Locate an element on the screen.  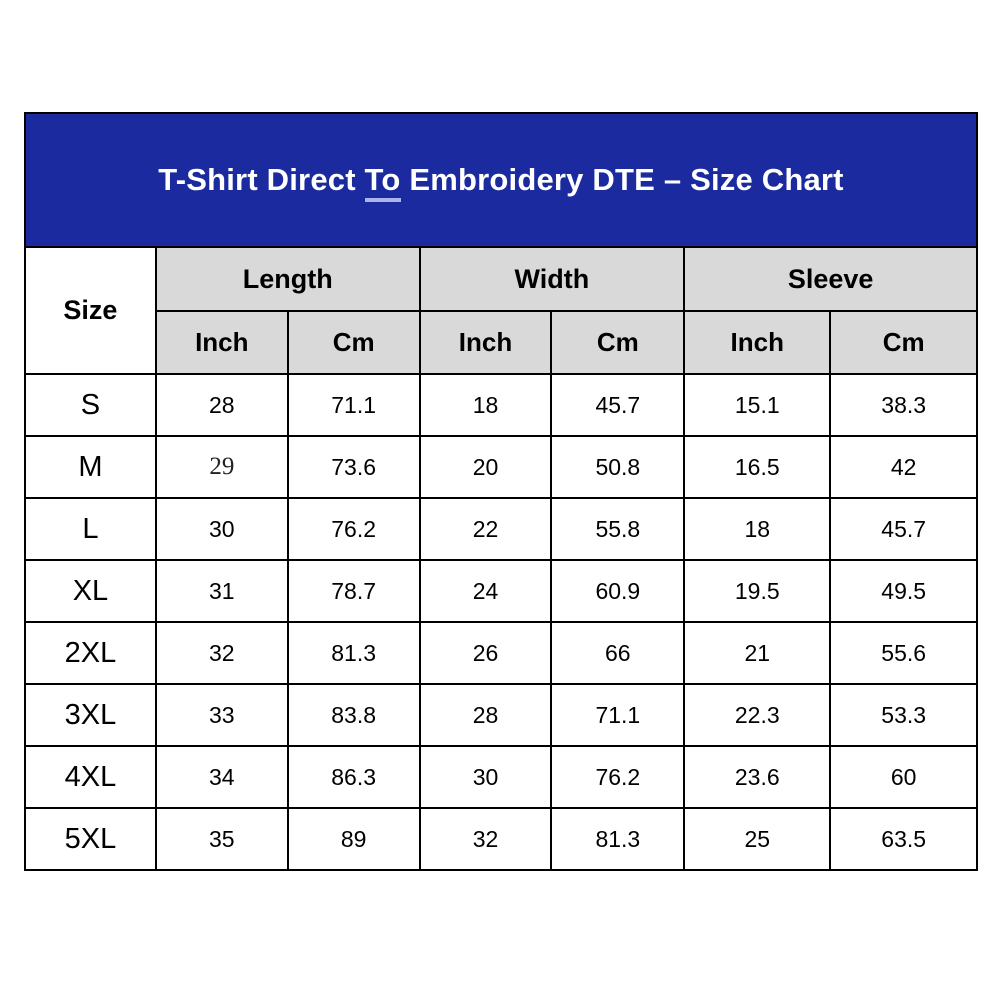
value-cell: 73.6 is located at coordinates (353, 467).